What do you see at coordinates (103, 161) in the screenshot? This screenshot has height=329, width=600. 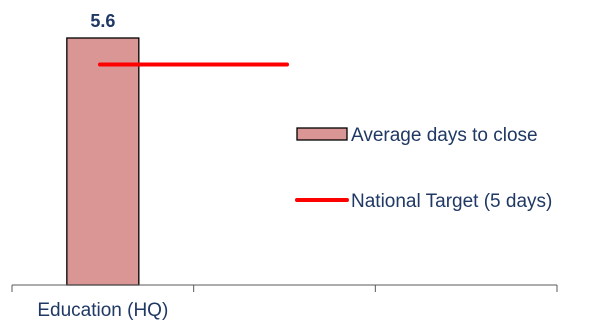 I see `bar` at bounding box center [103, 161].